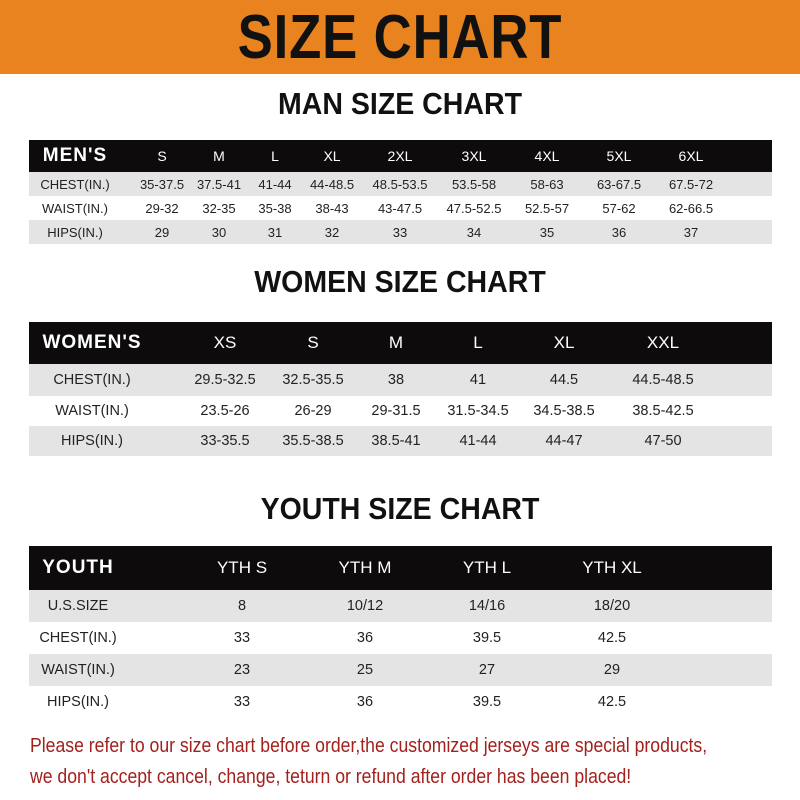 The image size is (800, 800). What do you see at coordinates (487, 670) in the screenshot?
I see `measurement-cell: 27` at bounding box center [487, 670].